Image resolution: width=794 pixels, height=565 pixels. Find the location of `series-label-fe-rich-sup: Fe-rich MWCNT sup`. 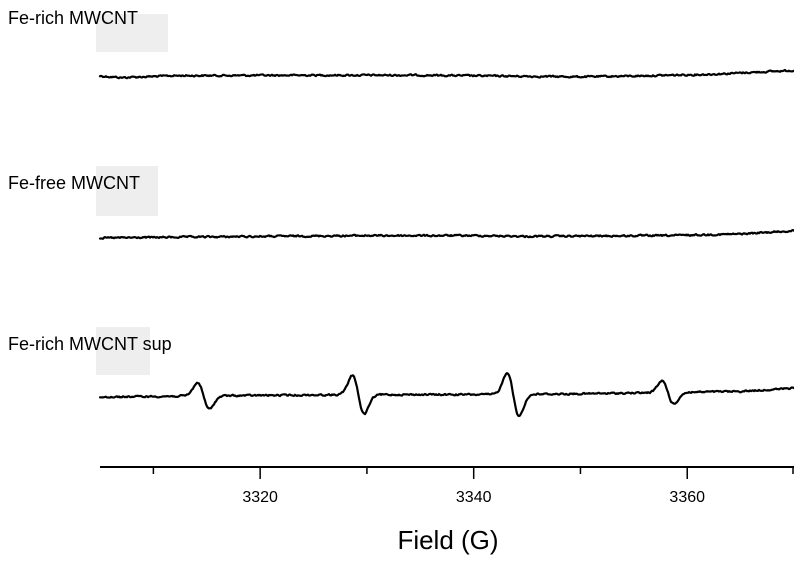

series-label-fe-rich-sup: Fe-rich MWCNT sup is located at coordinates (90, 344).